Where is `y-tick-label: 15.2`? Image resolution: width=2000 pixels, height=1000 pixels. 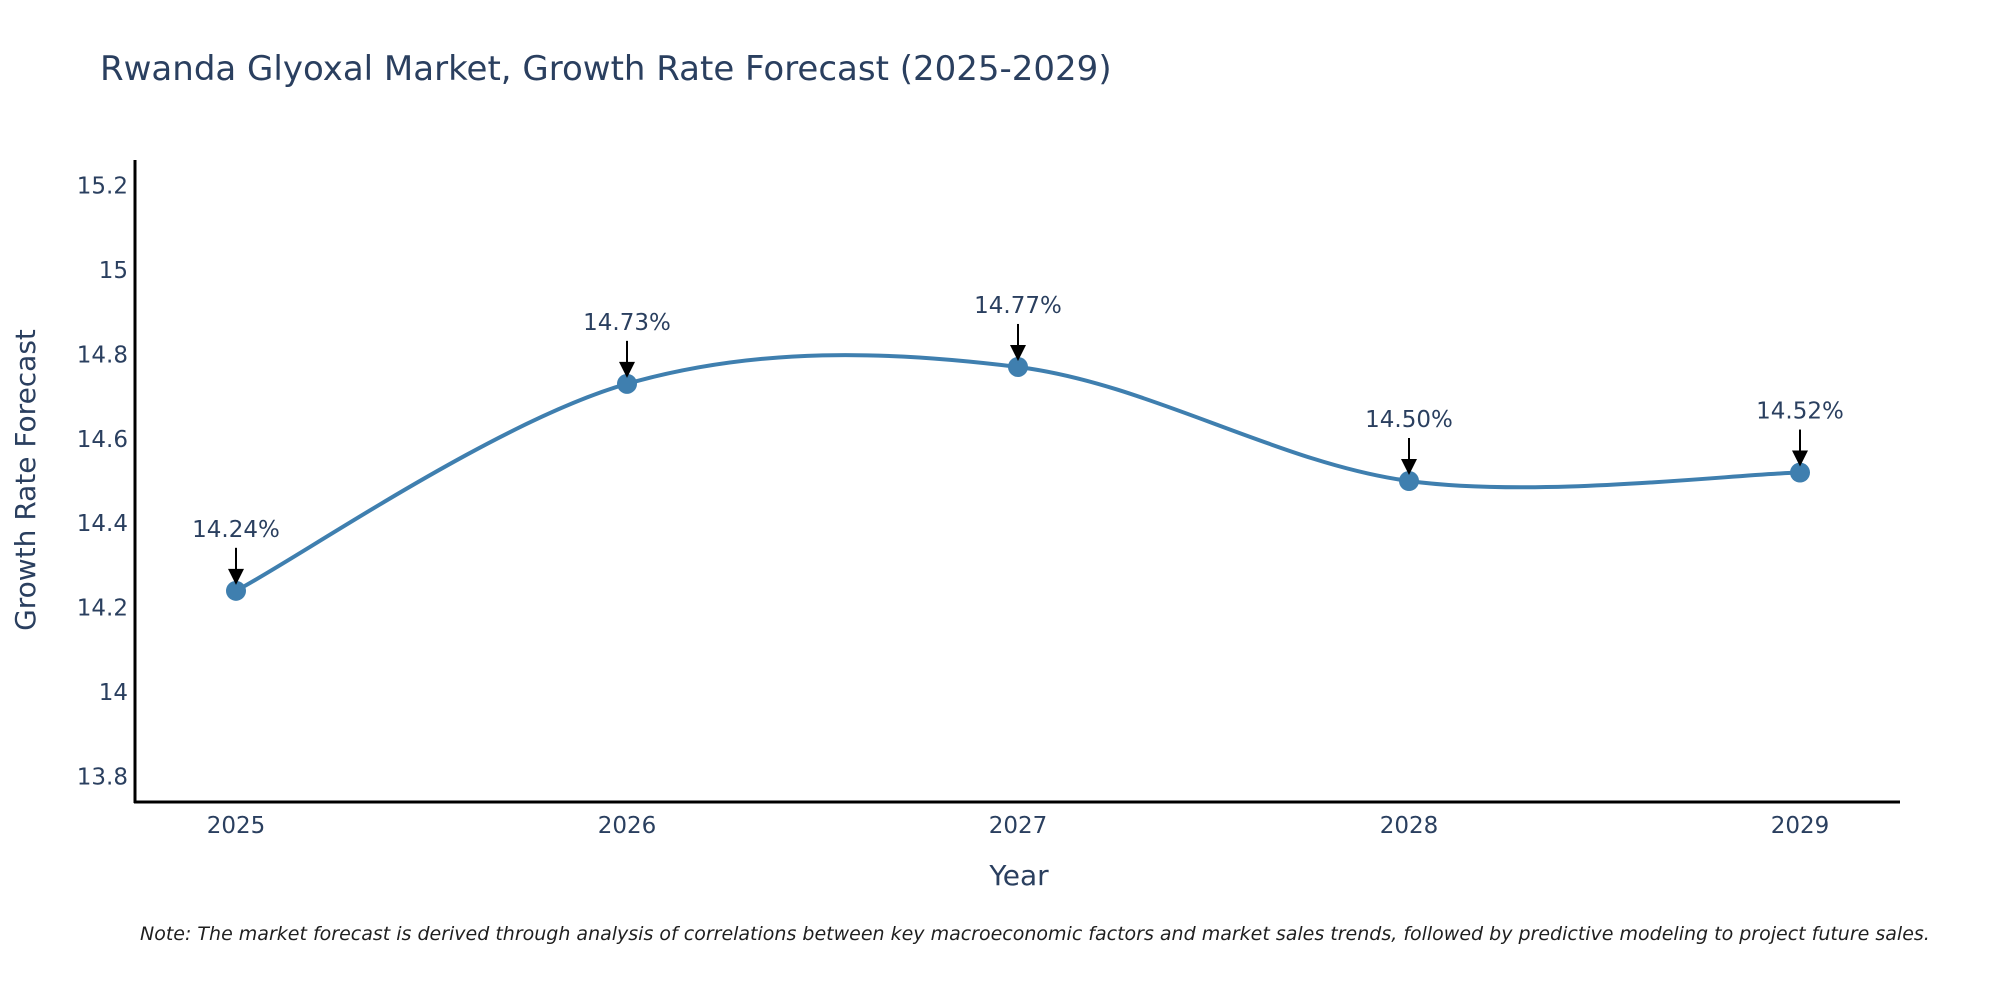
y-tick-label: 15.2 is located at coordinates (102, 186).